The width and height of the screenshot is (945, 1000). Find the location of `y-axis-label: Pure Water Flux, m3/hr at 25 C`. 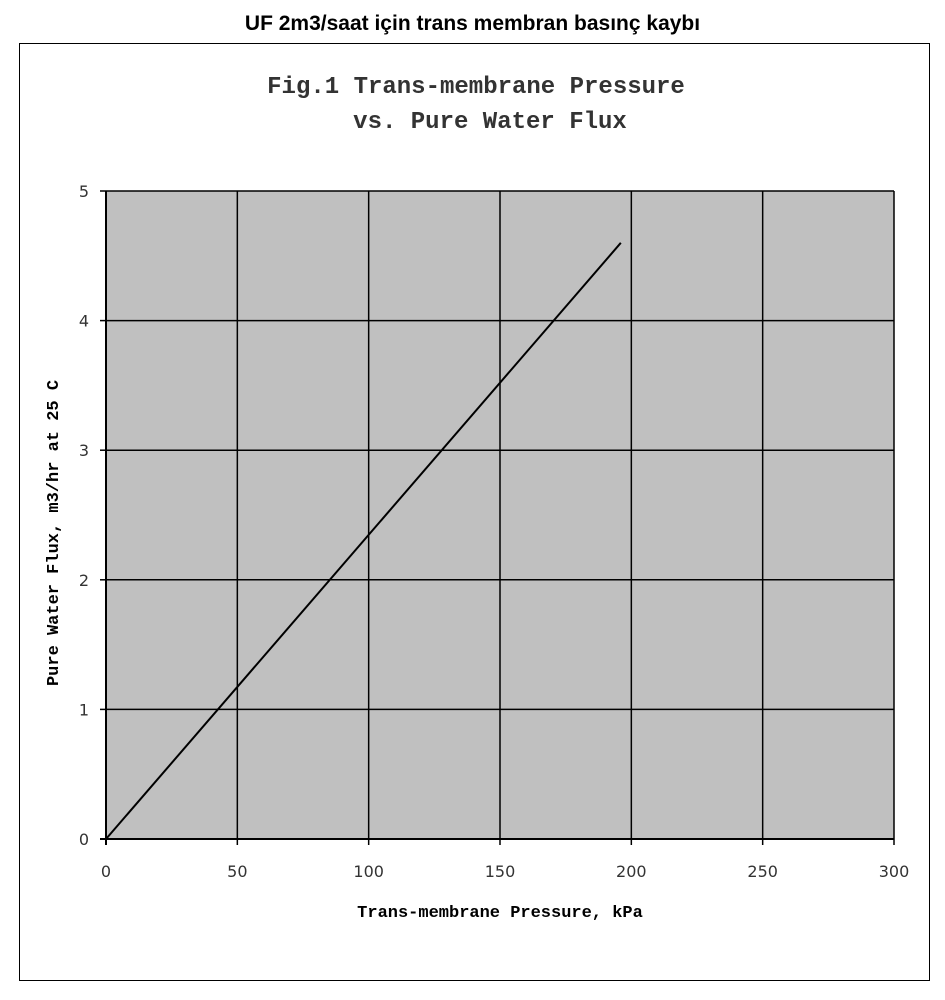

y-axis-label: Pure Water Flux, m3/hr at 25 C is located at coordinates (54, 533).